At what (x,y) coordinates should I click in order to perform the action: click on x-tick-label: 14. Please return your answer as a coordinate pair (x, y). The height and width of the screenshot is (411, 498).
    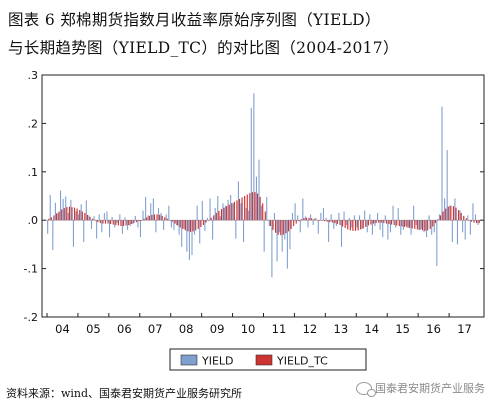
    Looking at the image, I should click on (371, 329).